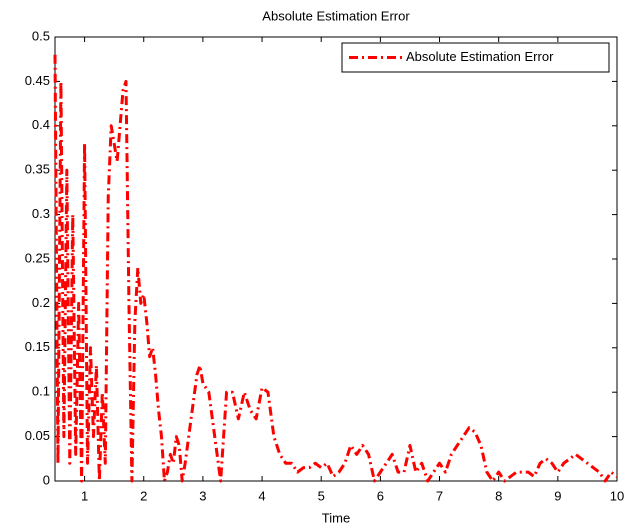 This screenshot has width=629, height=529. I want to click on y-tick-label: 0.5, so click(41, 35).